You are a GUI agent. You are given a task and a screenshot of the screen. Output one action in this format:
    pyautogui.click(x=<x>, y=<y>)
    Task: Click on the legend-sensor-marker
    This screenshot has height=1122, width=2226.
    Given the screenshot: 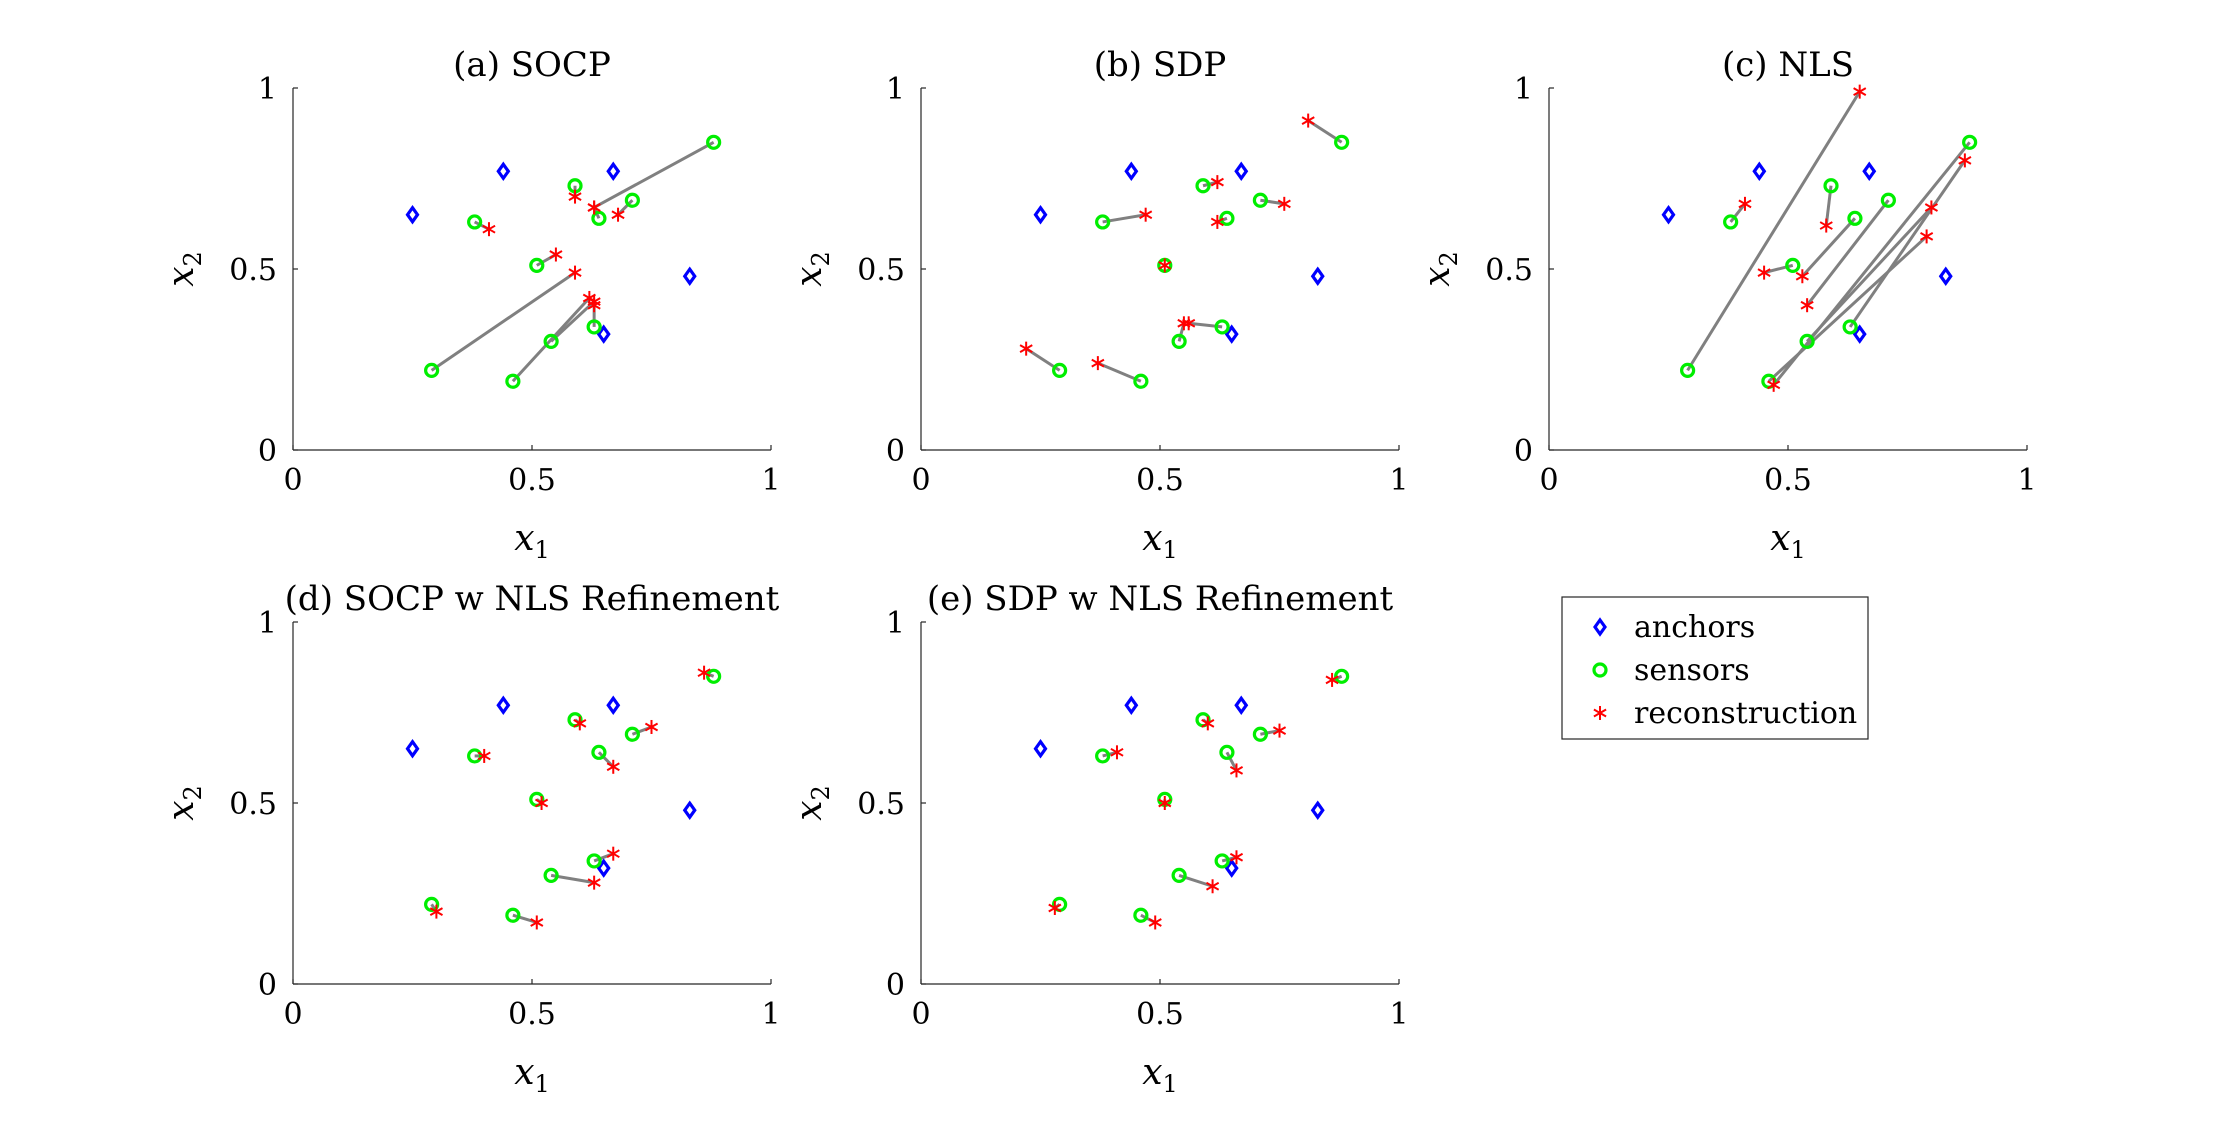 What is the action you would take?
    pyautogui.click(x=1600, y=670)
    